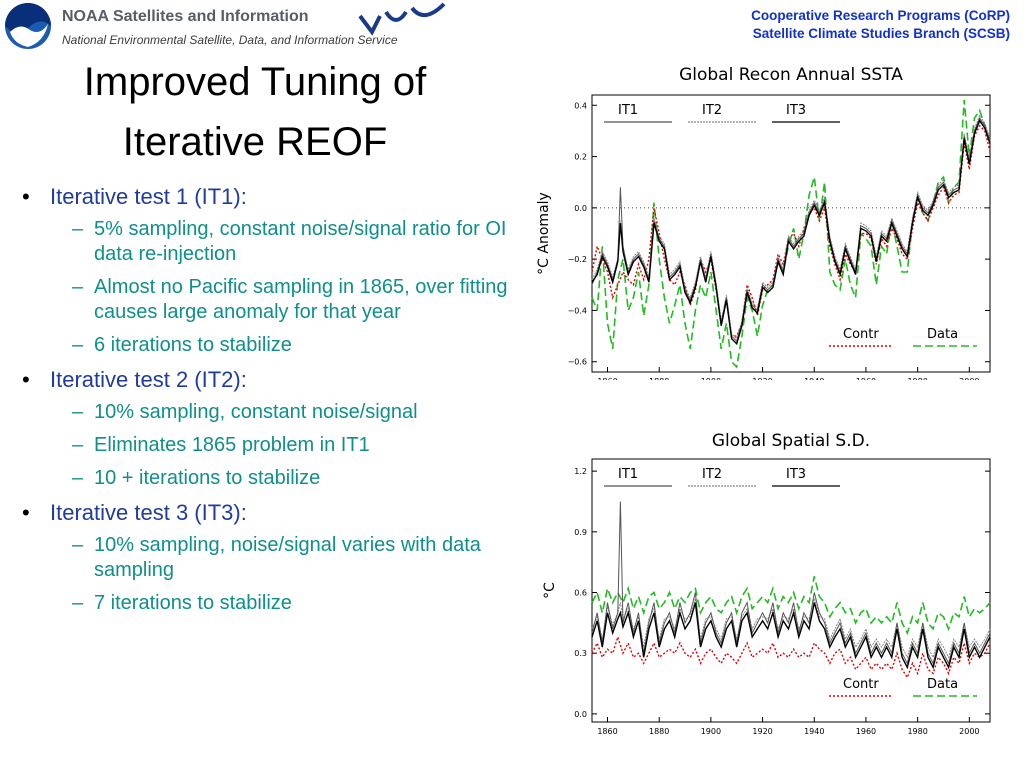 Image resolution: width=1024 pixels, height=768 pixels. Describe the element at coordinates (272, 379) in the screenshot. I see `bullet-it2: Iterative test 2 (IT2):` at that location.